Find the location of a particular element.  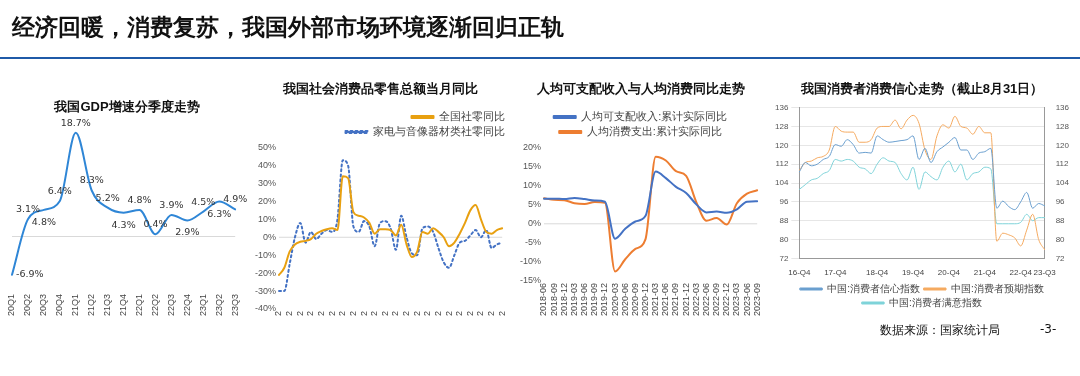

y-tick-label: 40% is located at coordinates (267, 165).